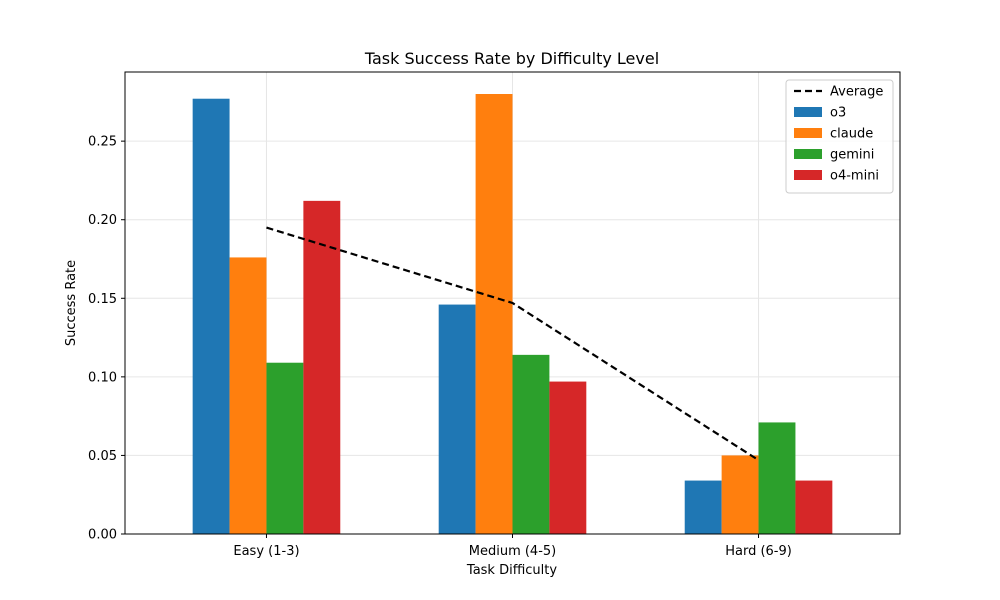 The image size is (1000, 600). What do you see at coordinates (808, 133) in the screenshot?
I see `legend-swatch-claude` at bounding box center [808, 133].